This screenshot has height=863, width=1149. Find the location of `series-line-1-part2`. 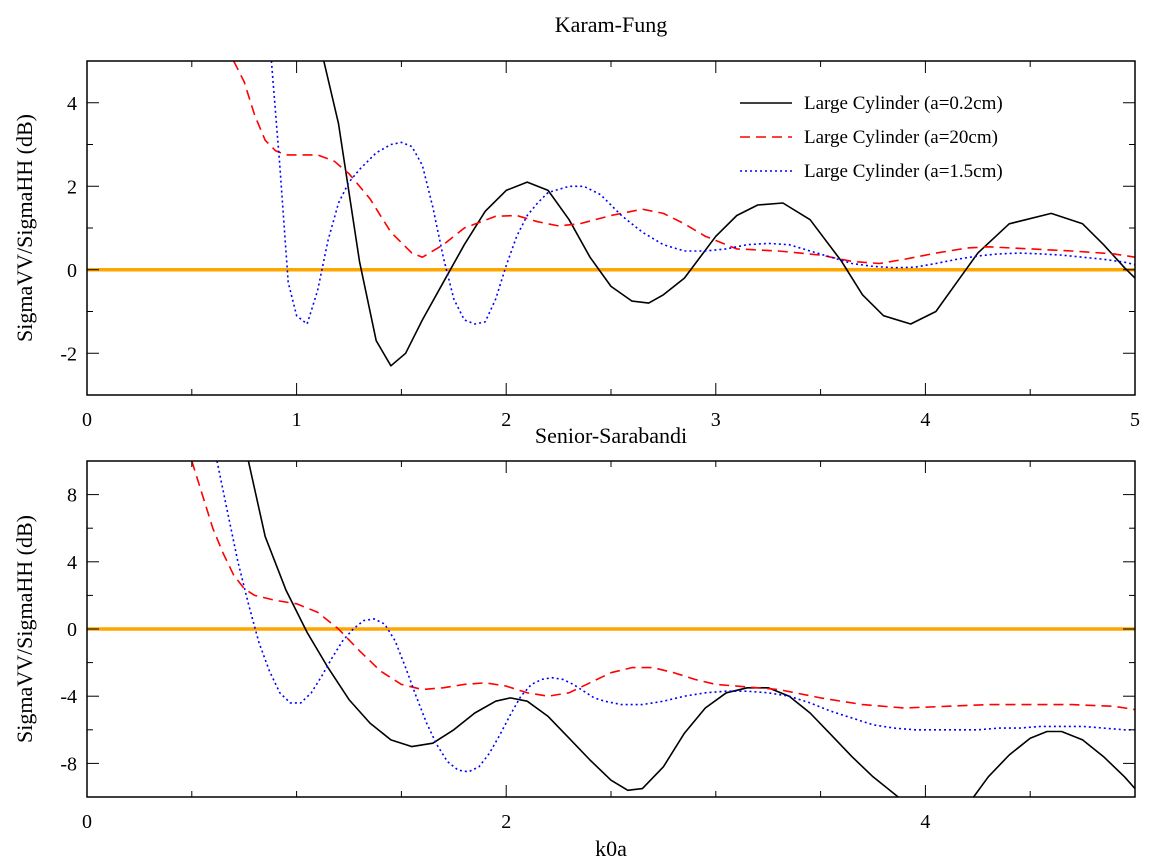

series-line-1-part2 is located at coordinates (1053, 763).